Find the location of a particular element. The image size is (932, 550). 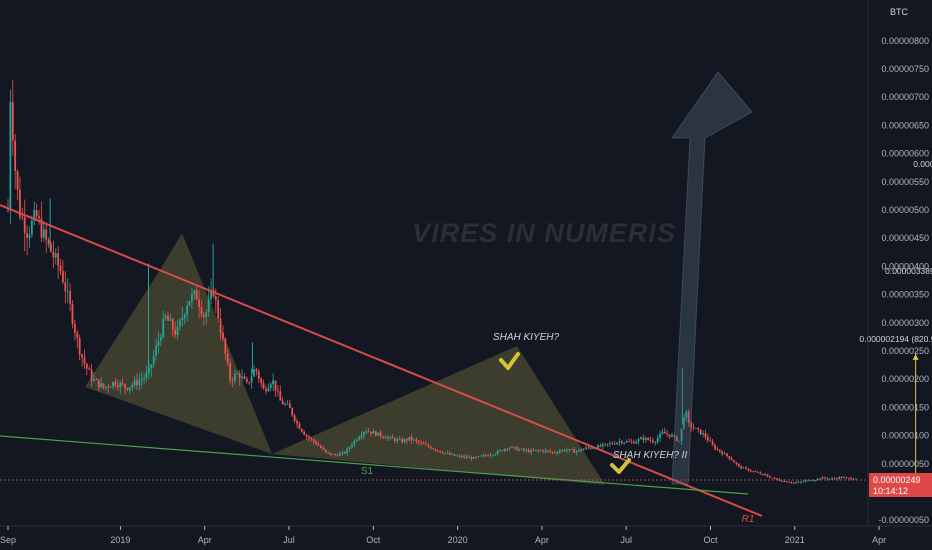

price-tick-label: 0.00000500 is located at coordinates (905, 210).